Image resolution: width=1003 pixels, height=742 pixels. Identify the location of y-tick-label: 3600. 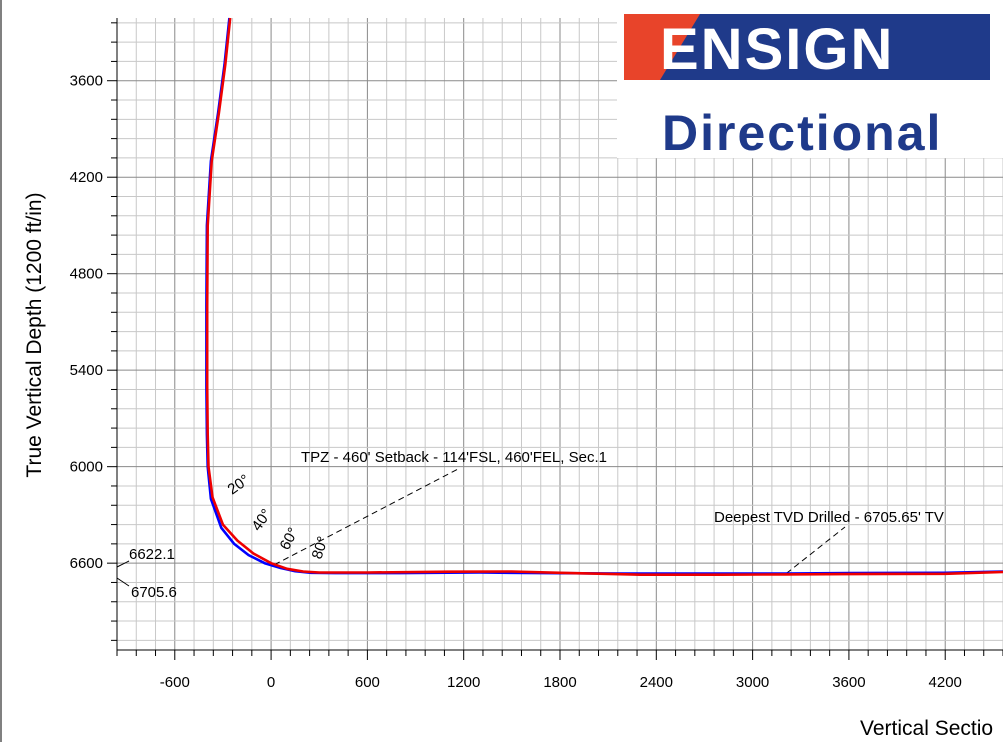
(86, 81).